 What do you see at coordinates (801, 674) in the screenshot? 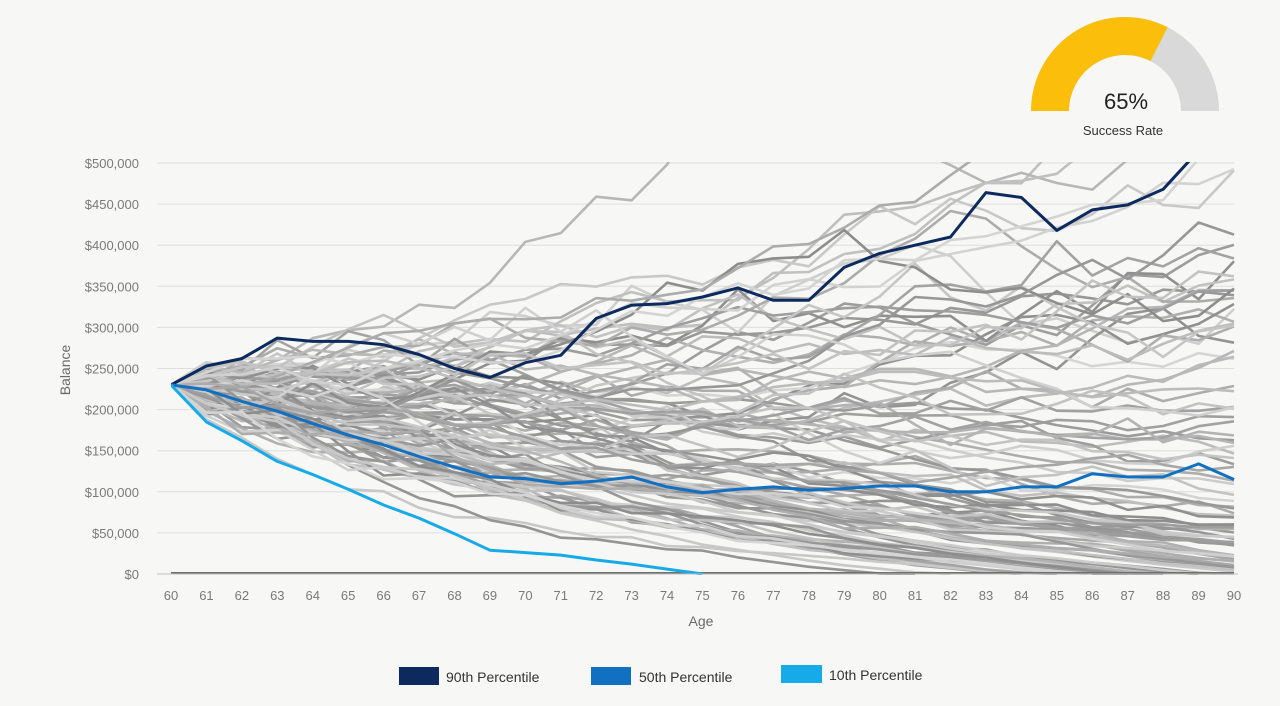
I see `legend-swatch-10th` at bounding box center [801, 674].